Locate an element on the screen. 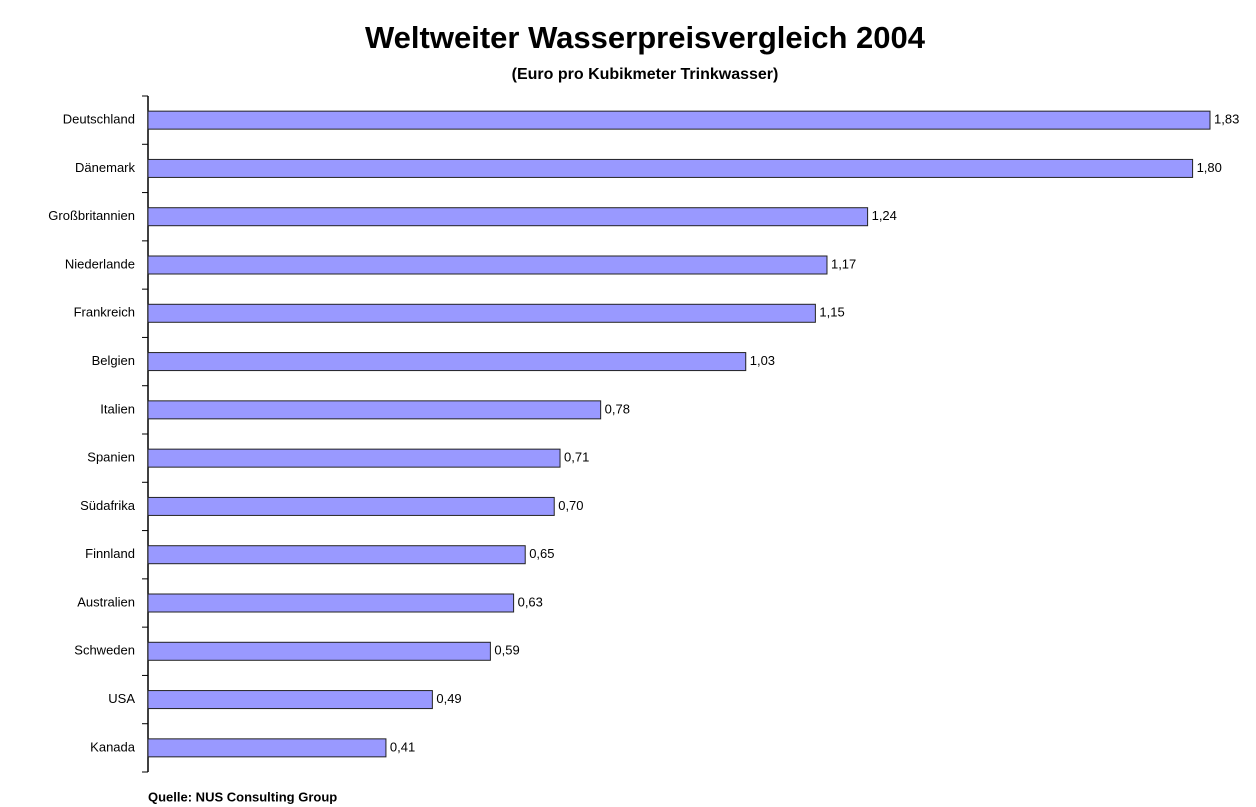 The height and width of the screenshot is (807, 1256). value-label: 0,70 is located at coordinates (570, 505).